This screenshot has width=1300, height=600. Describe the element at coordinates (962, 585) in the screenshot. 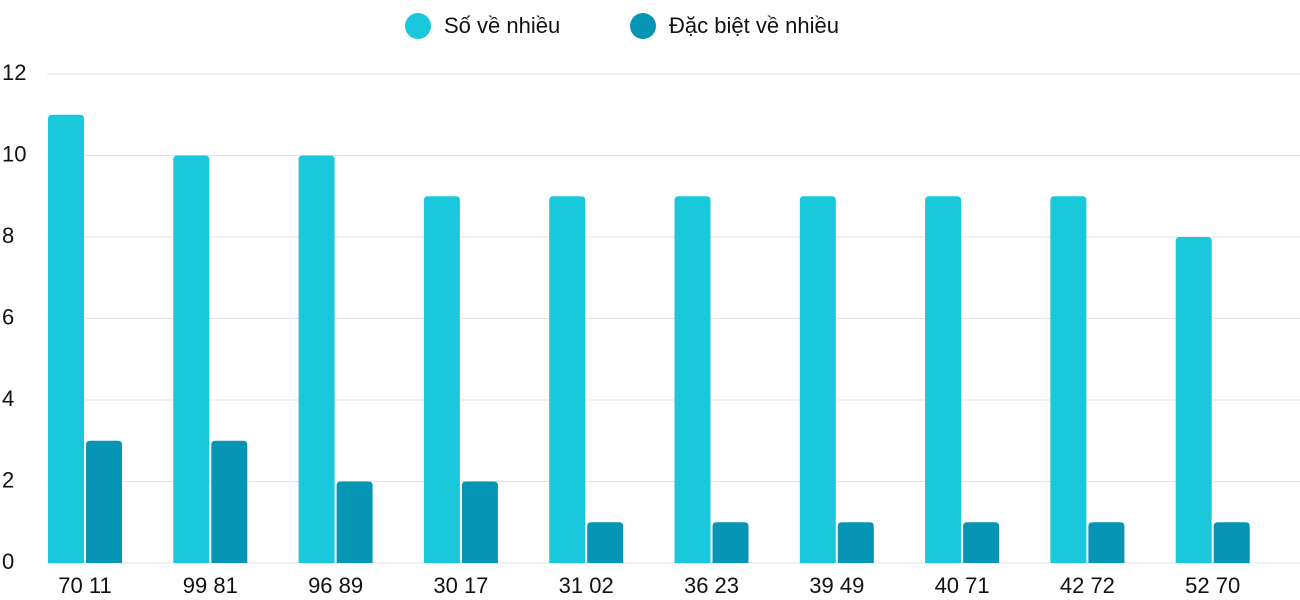

I see `x-tick-label: 40 71` at that location.